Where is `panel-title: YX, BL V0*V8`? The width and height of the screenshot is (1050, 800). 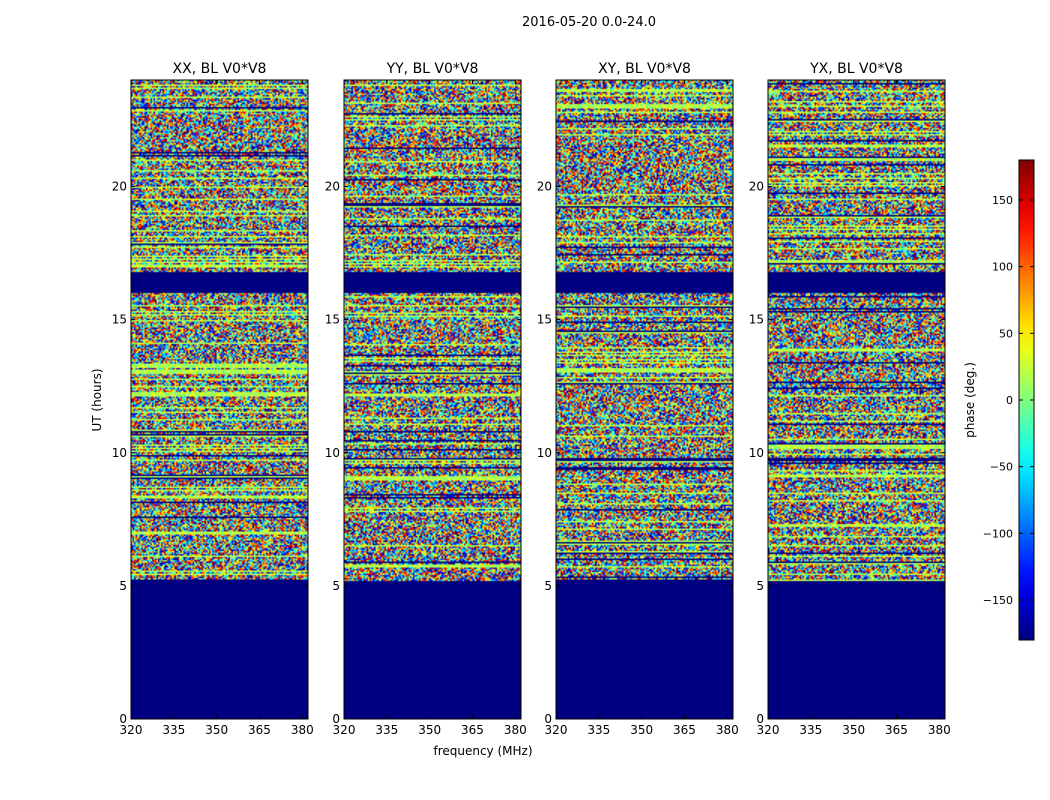
panel-title: YX, BL V0*V8 is located at coordinates (856, 69).